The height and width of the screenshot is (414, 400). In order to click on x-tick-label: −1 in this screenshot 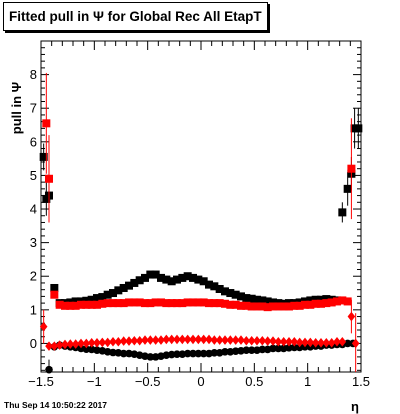, I will do `click(94, 381)`.